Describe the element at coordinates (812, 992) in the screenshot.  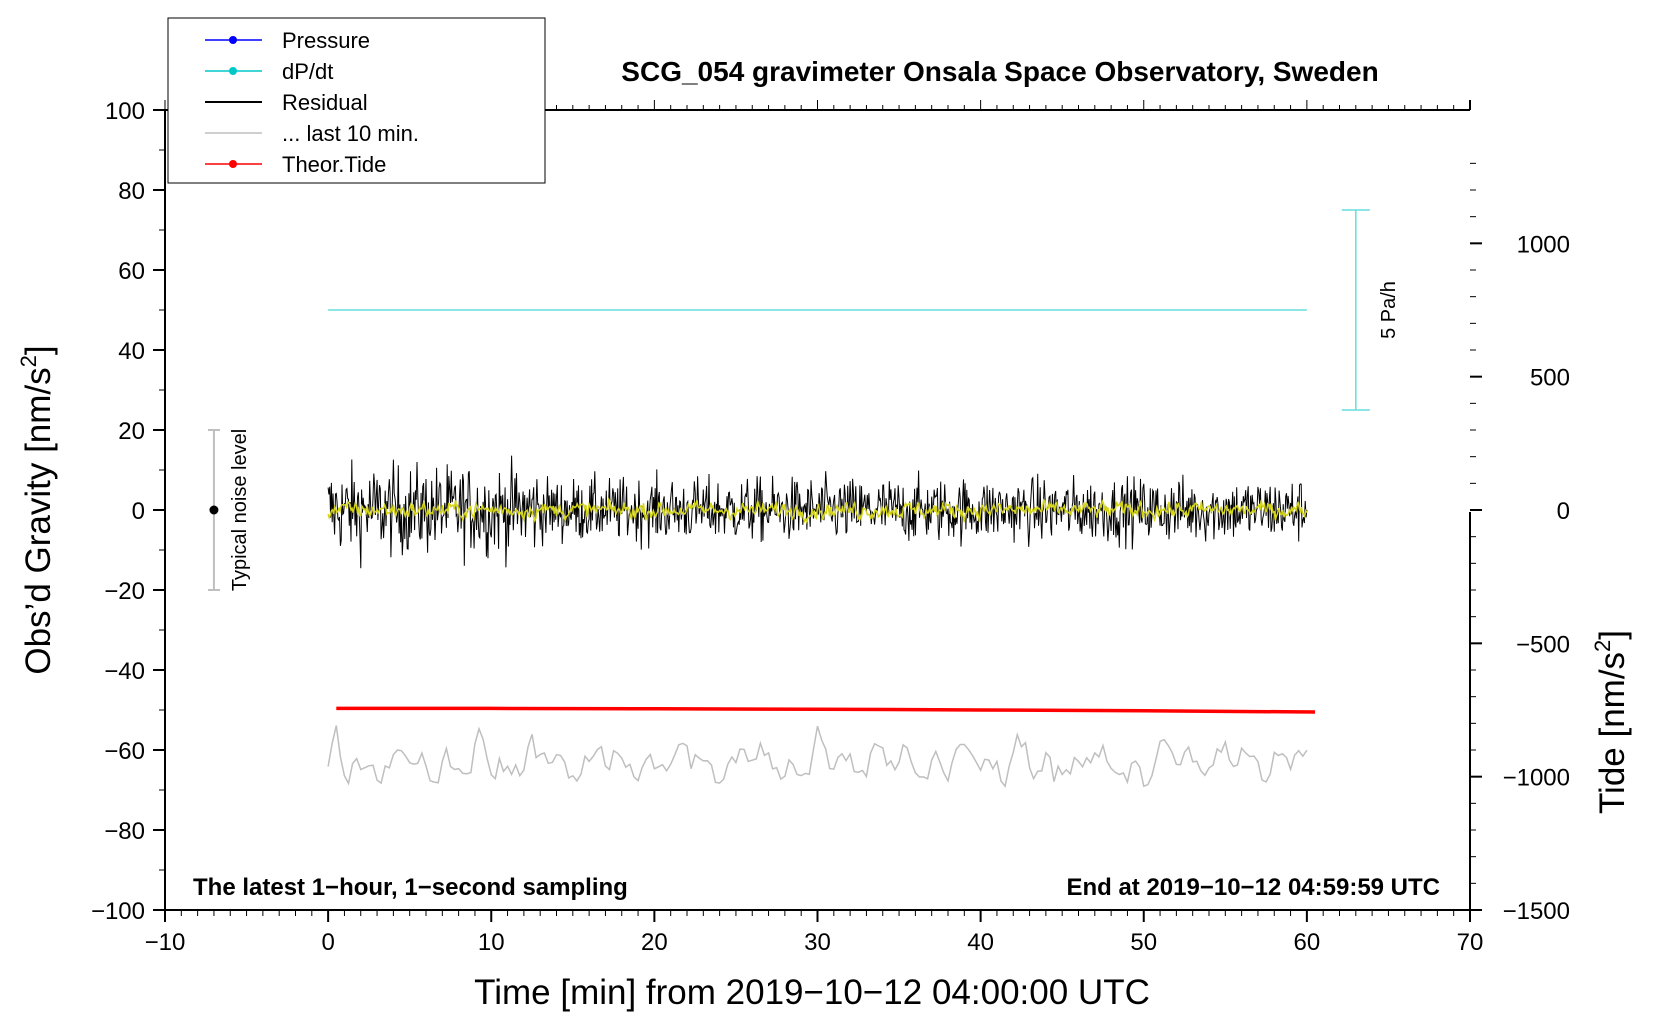
I see `x-axis-label: Time [min] from 2019−10−12 04:00:00 UTC` at that location.